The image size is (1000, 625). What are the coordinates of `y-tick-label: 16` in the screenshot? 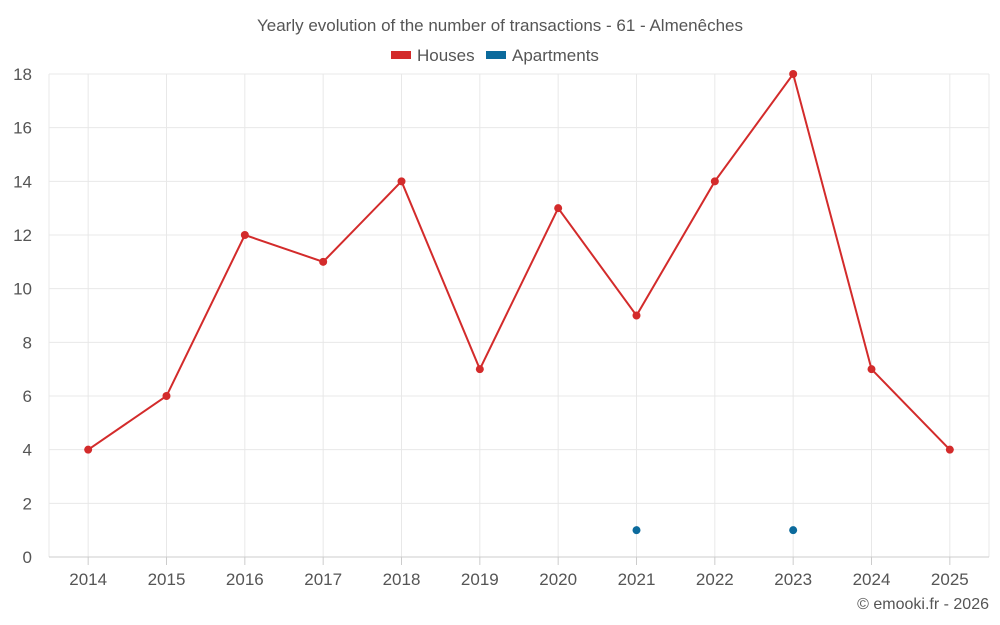 It's located at (22, 128).